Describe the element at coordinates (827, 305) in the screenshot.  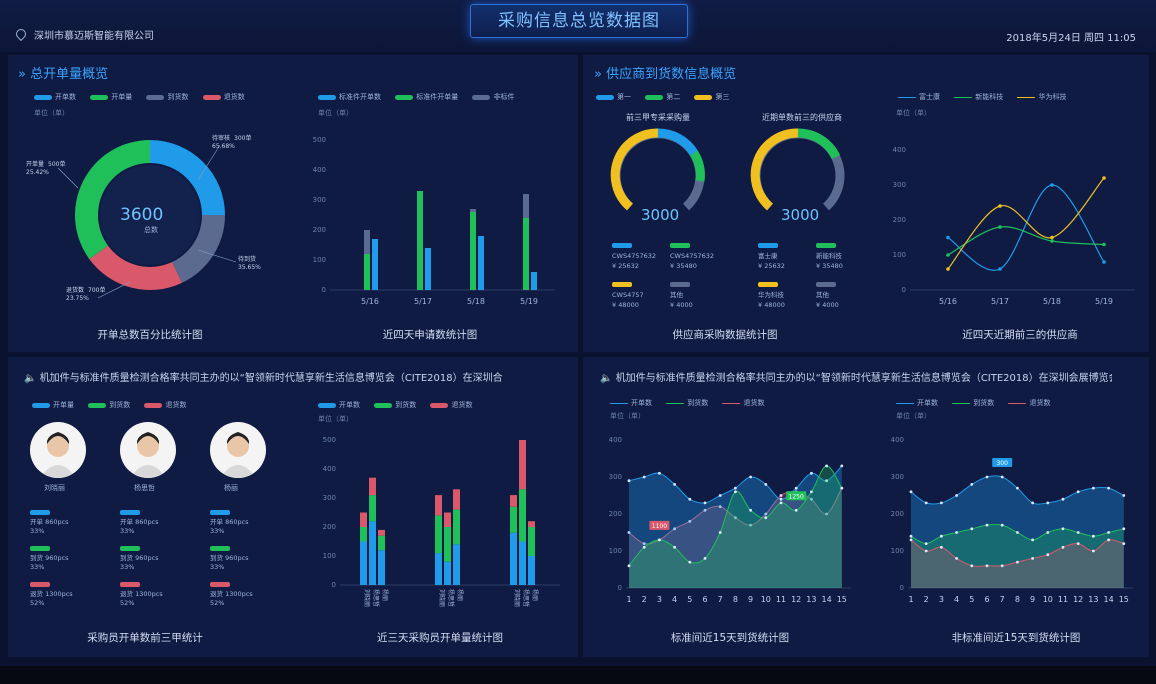
I see `item-value: ¥ 4000` at that location.